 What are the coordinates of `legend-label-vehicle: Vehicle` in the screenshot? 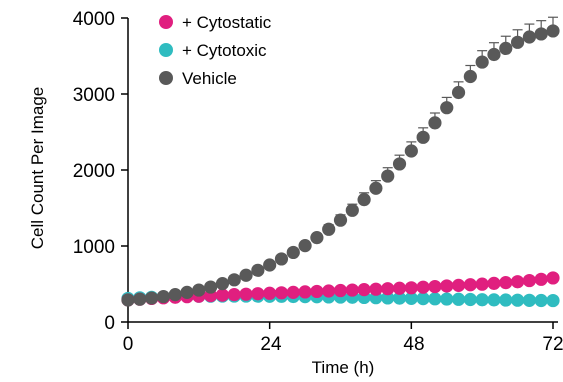 It's located at (209, 78).